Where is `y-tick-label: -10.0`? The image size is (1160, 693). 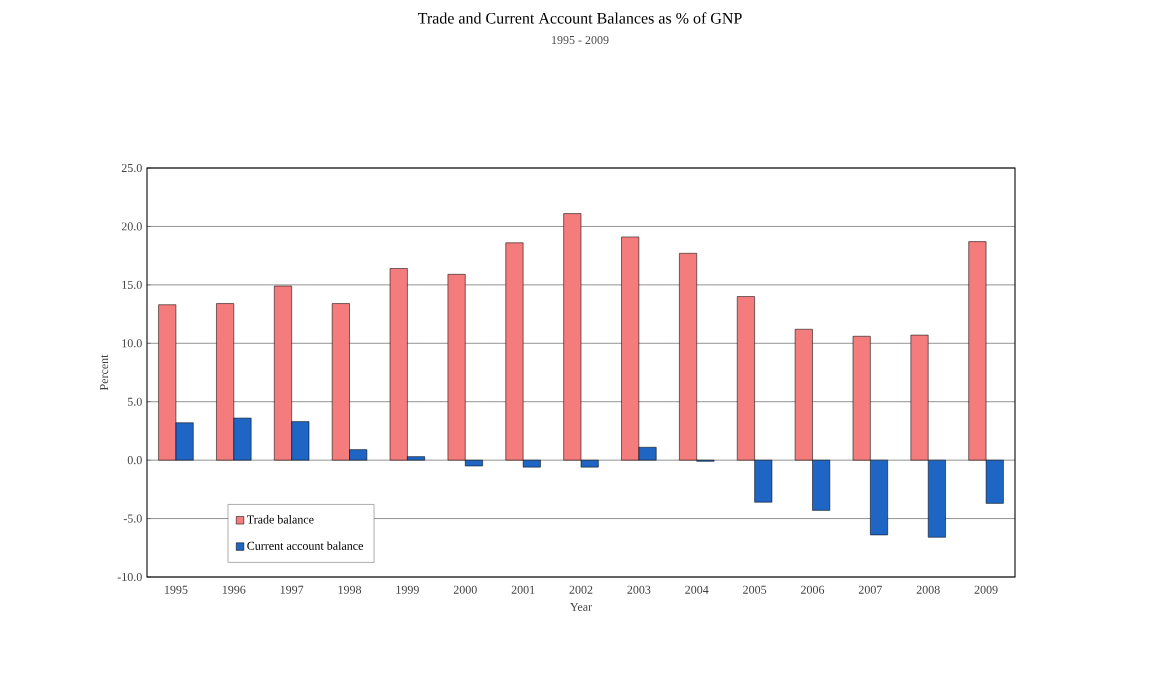
y-tick-label: -10.0 is located at coordinates (129, 577).